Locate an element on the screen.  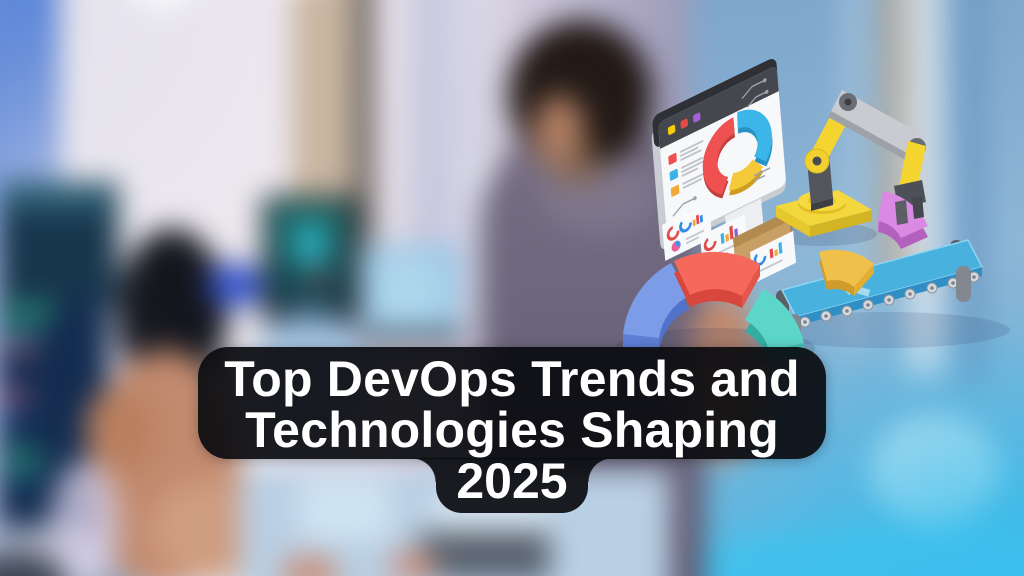
pie-segment-red is located at coordinates (717, 279).